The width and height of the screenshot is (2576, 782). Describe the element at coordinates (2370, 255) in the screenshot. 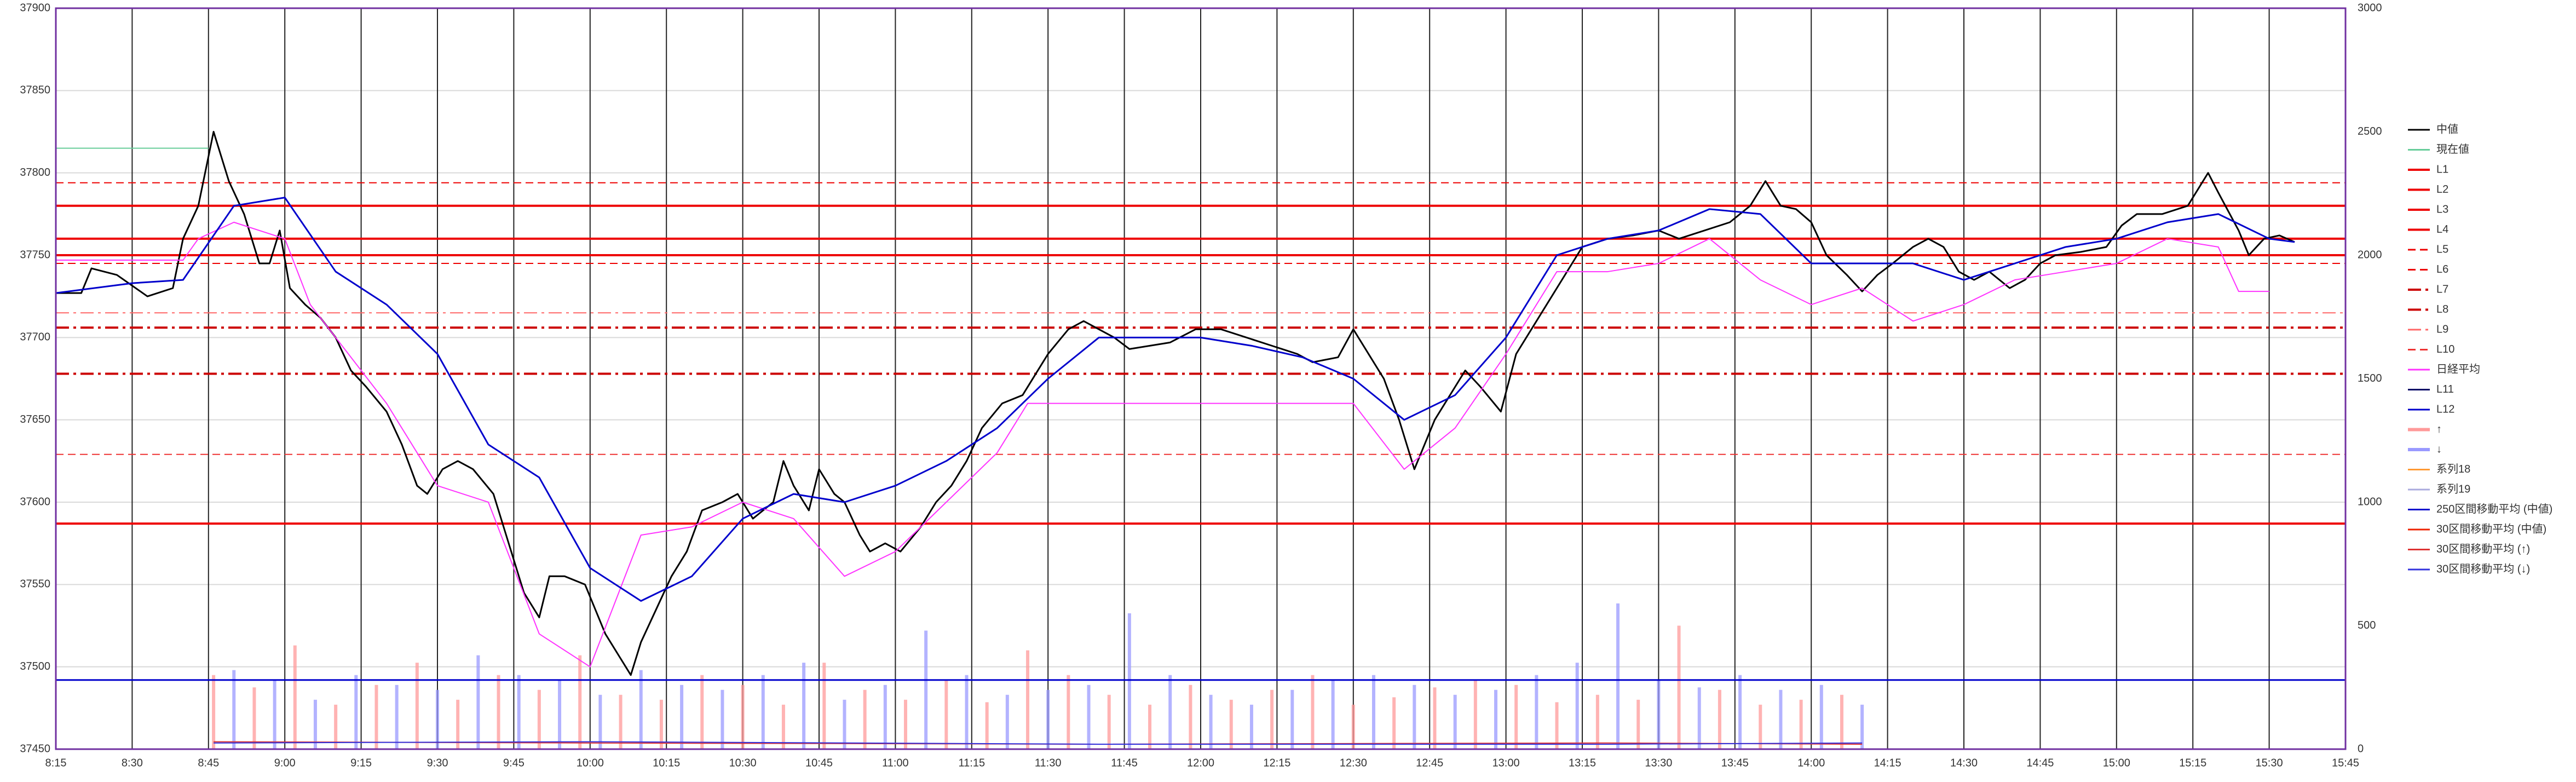

I see `y2-tick-label: 2000` at that location.